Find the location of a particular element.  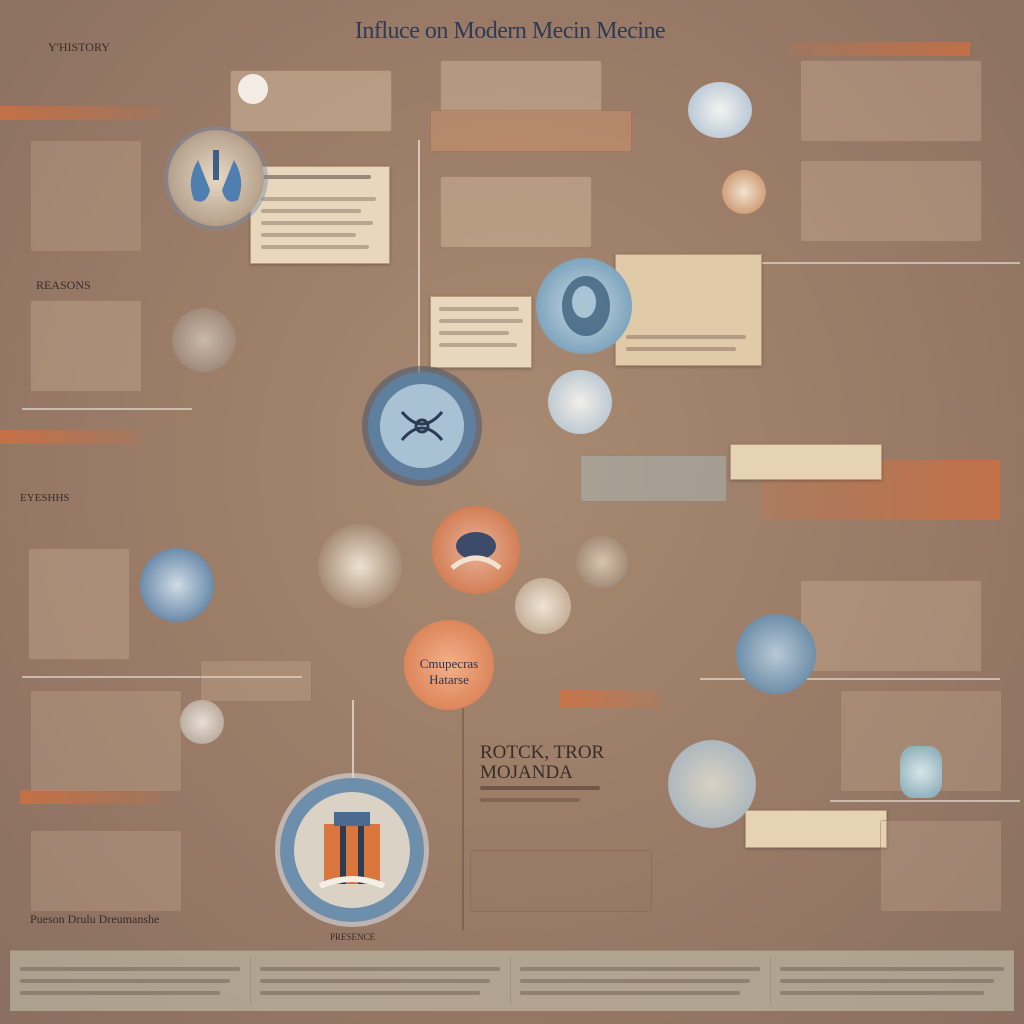

patient-illustration is located at coordinates (476, 550).